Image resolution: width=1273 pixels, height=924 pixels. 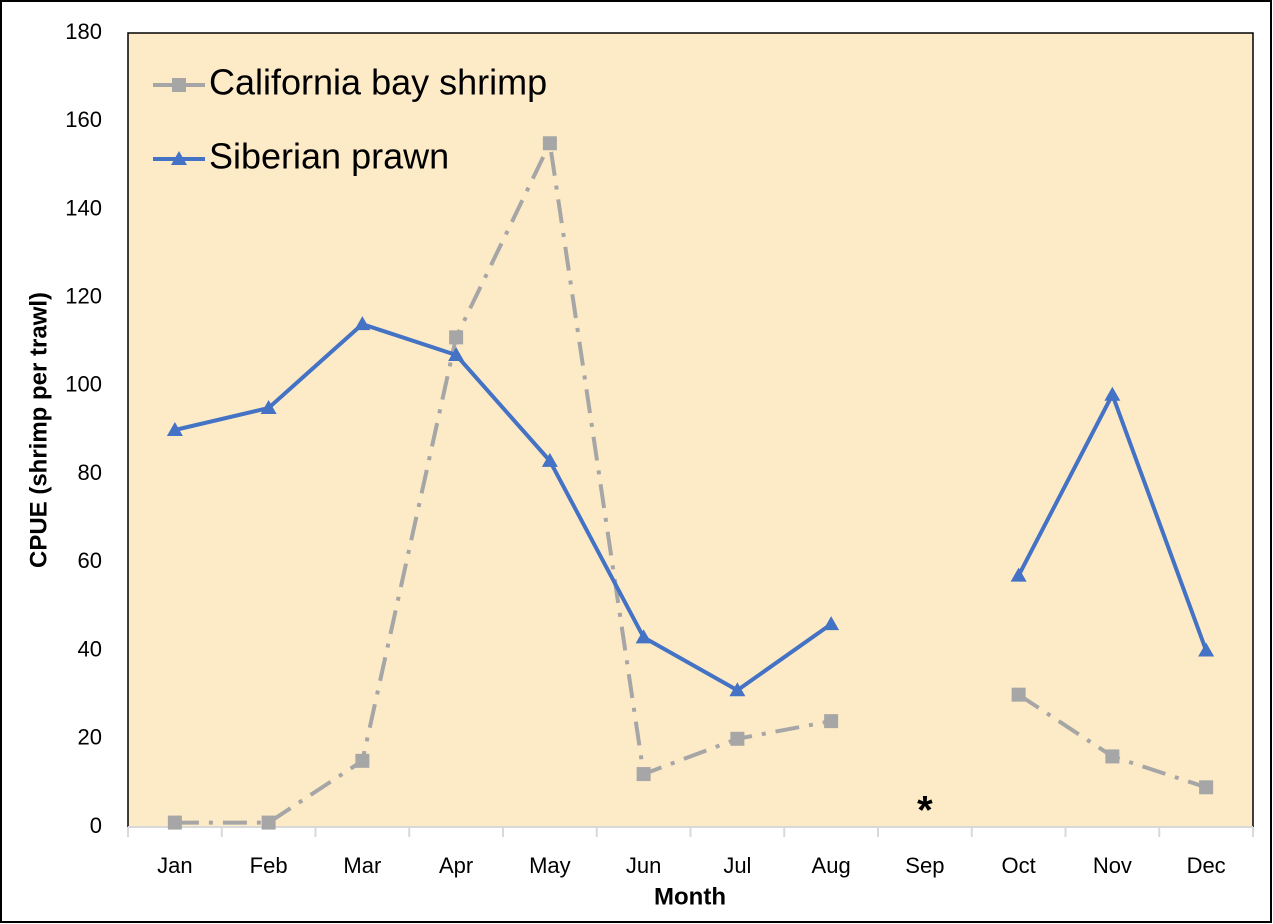 I want to click on y-tick-label: 160, so click(x=83, y=119).